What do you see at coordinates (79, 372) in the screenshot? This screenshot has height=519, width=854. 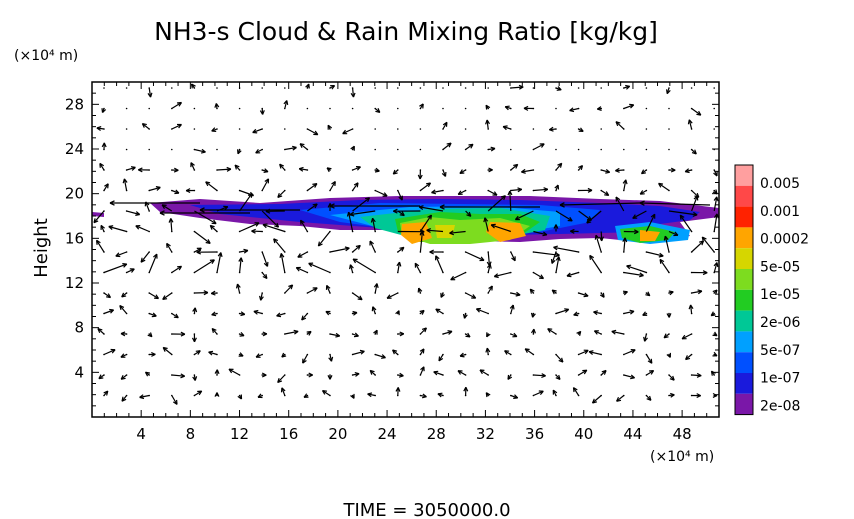 I see `y-tick-label: 4` at bounding box center [79, 372].